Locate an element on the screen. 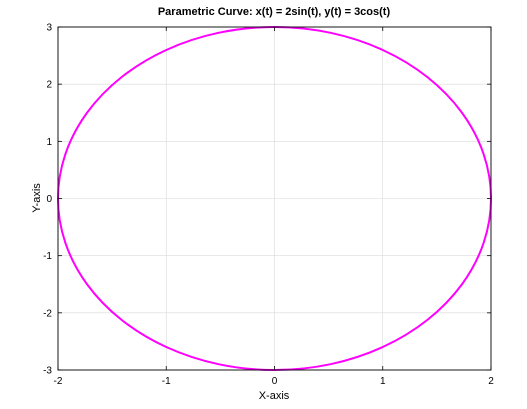  x-tick-label: -2 is located at coordinates (58, 381).